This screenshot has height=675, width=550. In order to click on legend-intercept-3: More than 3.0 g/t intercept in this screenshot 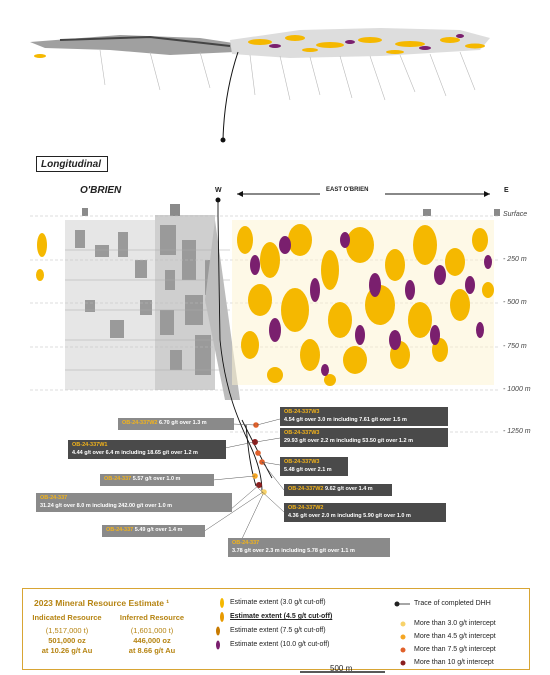, I will do `click(455, 623)`.